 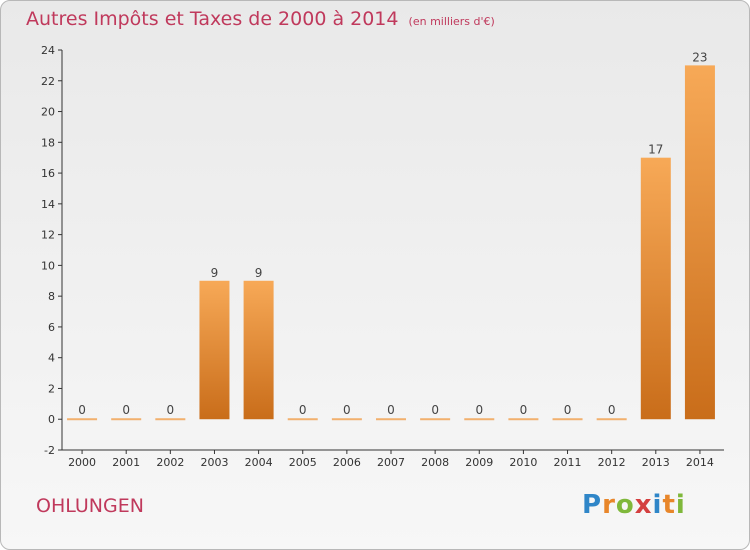 I want to click on logo-letter: t, so click(x=669, y=505).